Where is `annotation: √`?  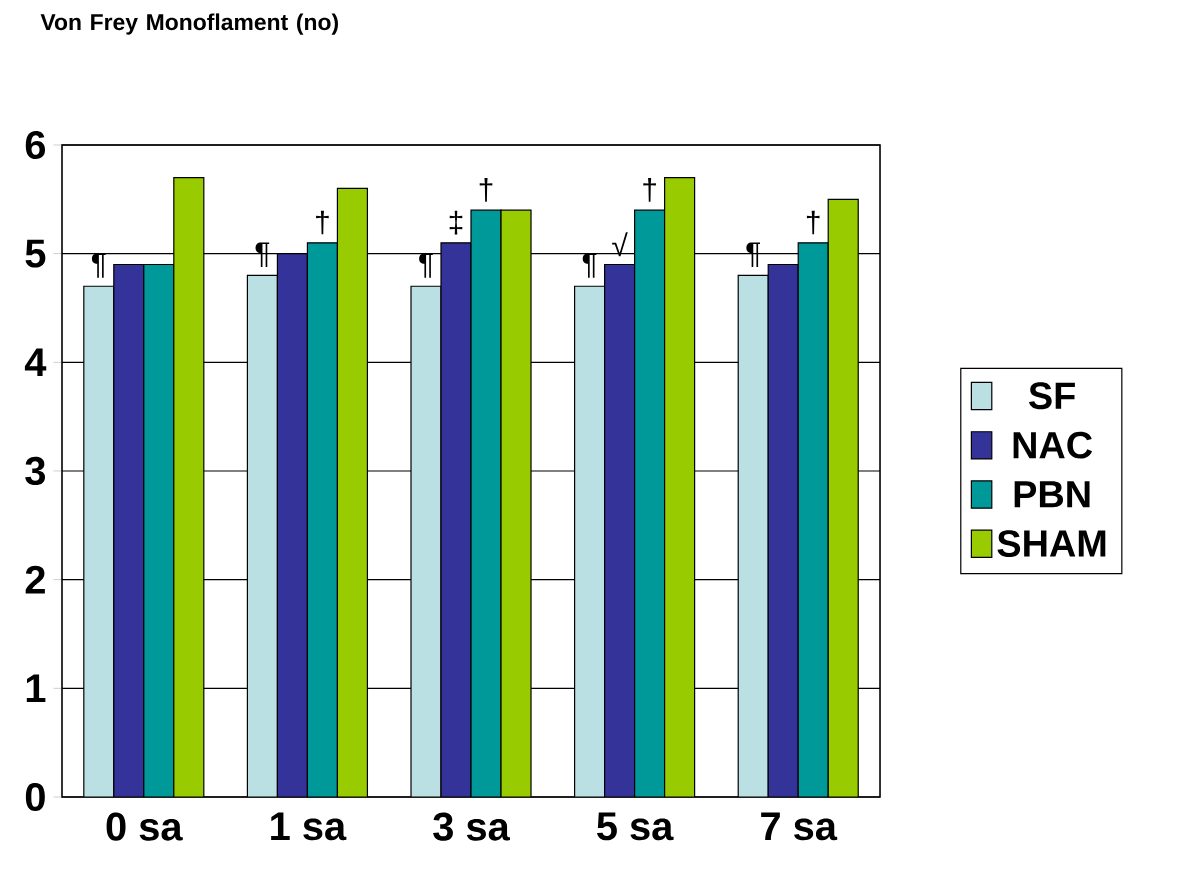
annotation: √ is located at coordinates (620, 244).